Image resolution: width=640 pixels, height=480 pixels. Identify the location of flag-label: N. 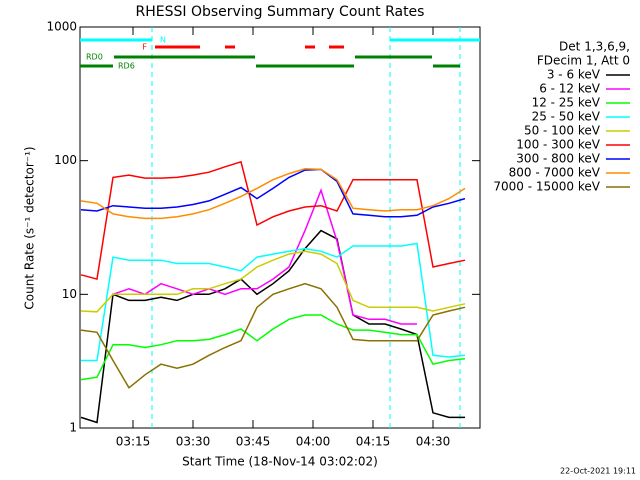
(163, 40).